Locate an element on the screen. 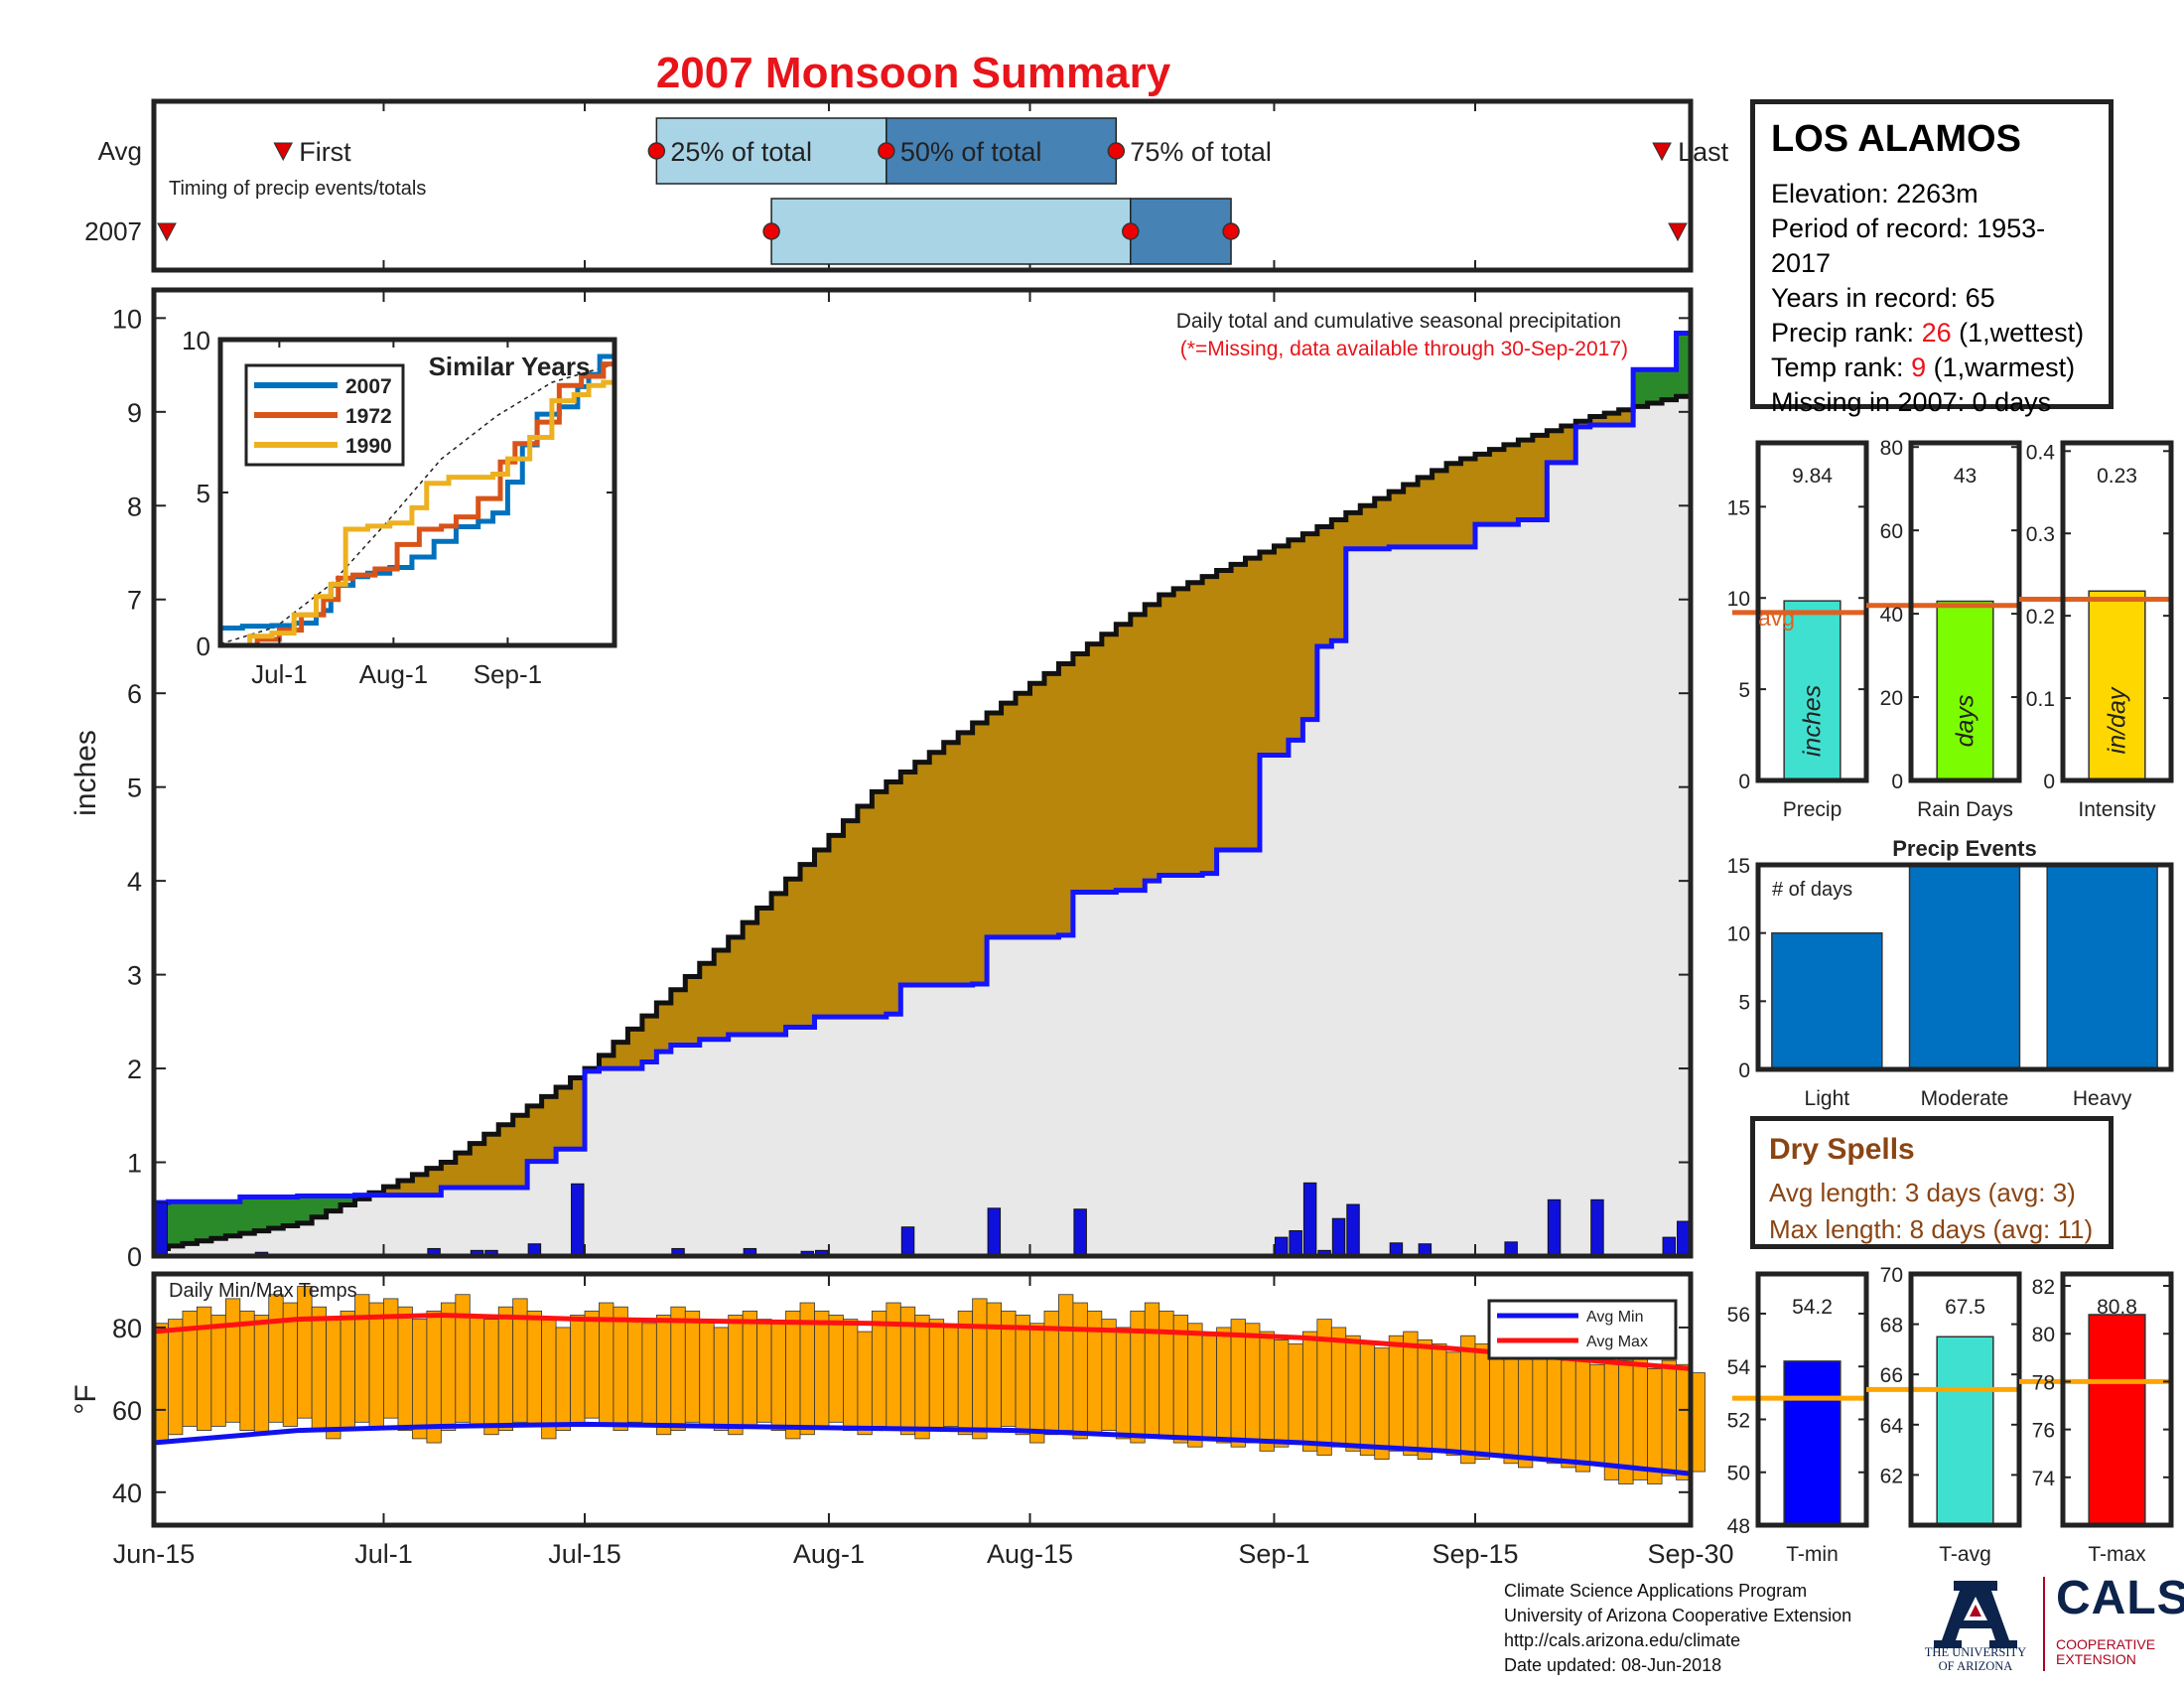  t-max-category-label: T-max is located at coordinates (2117, 1554).